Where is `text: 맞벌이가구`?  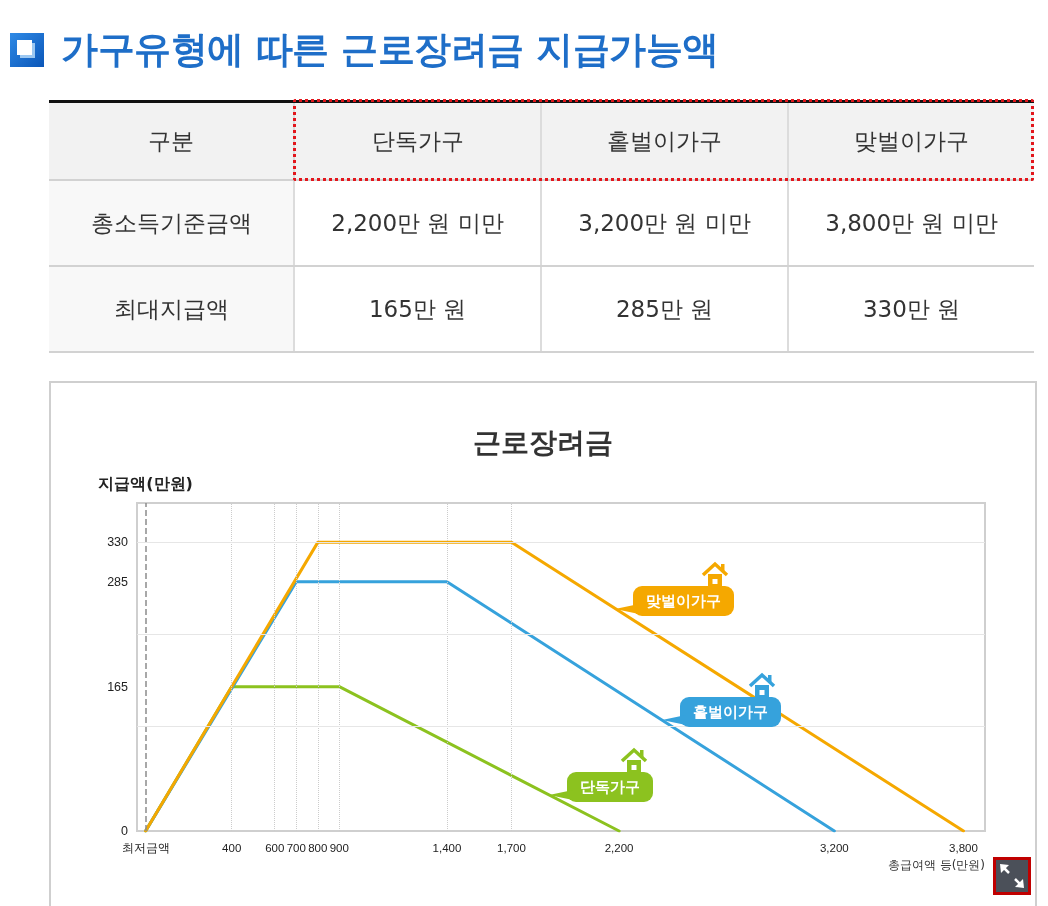 text: 맞벌이가구 is located at coordinates (911, 140).